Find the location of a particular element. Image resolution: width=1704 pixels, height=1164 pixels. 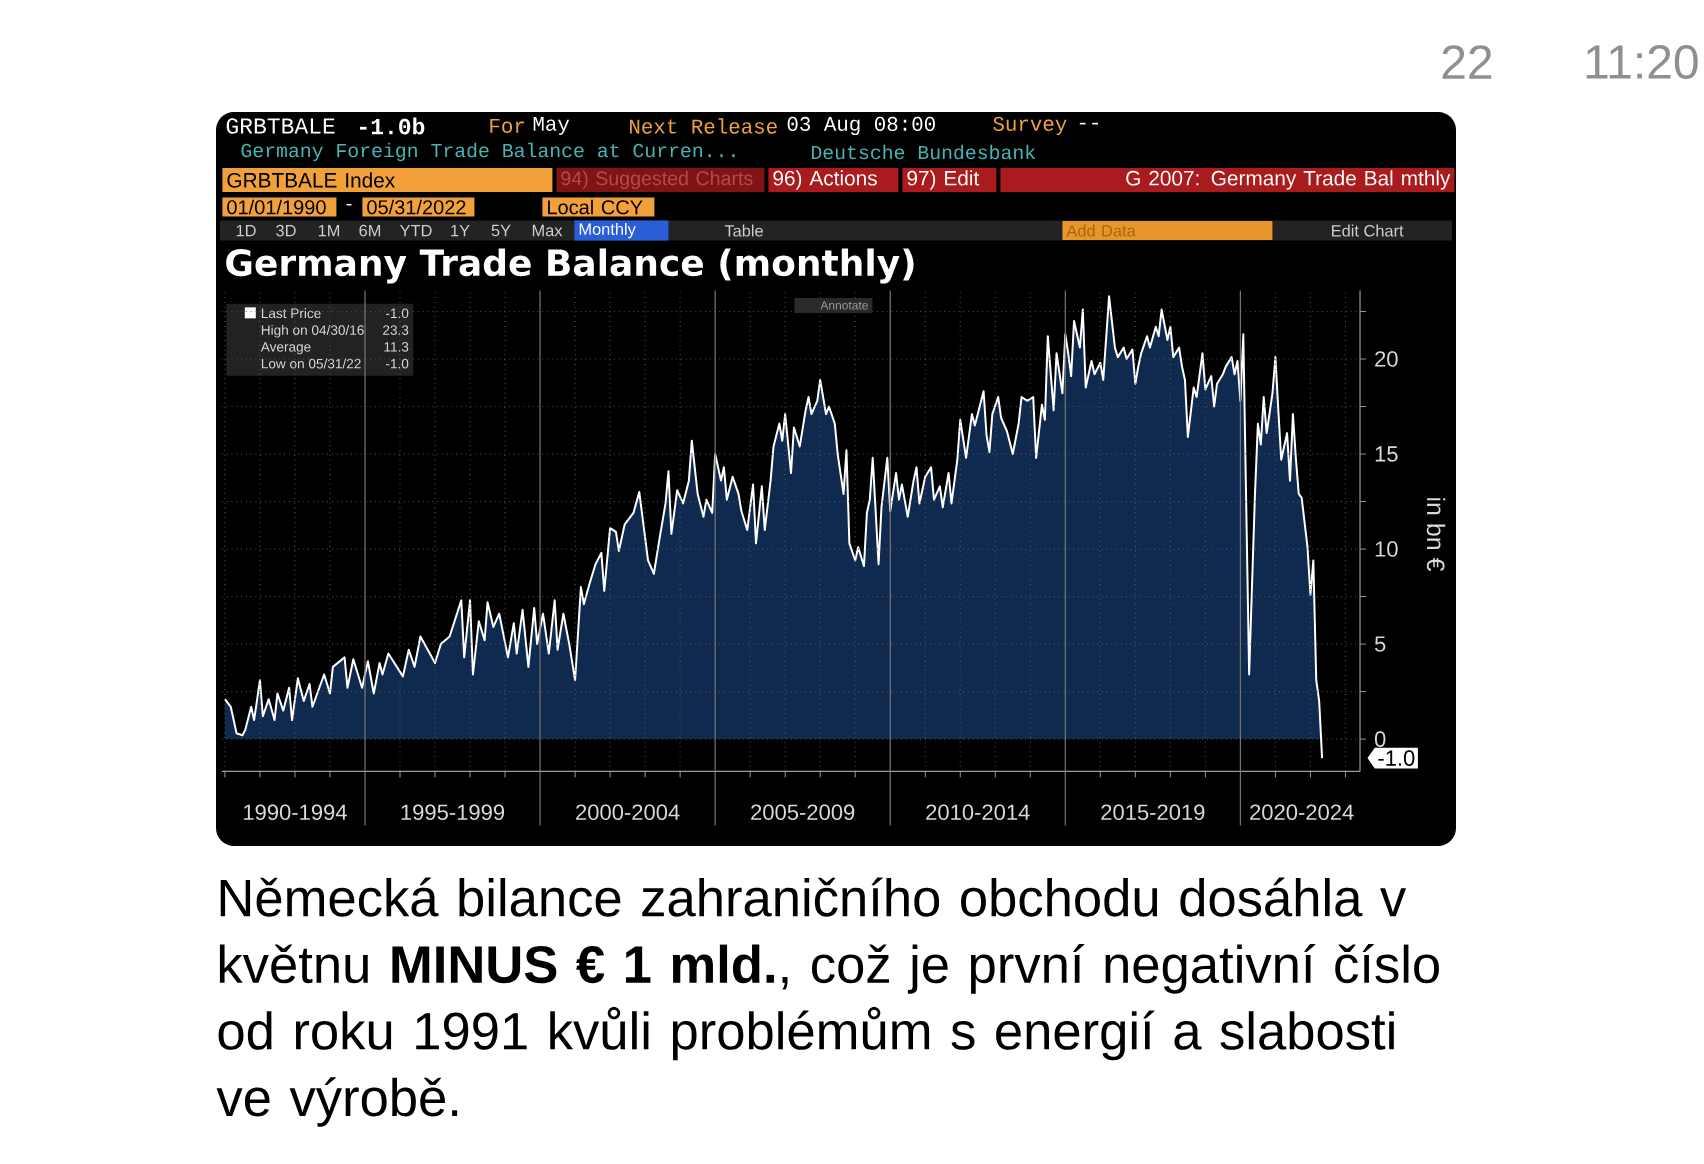

text: 96) Actions is located at coordinates (825, 180).